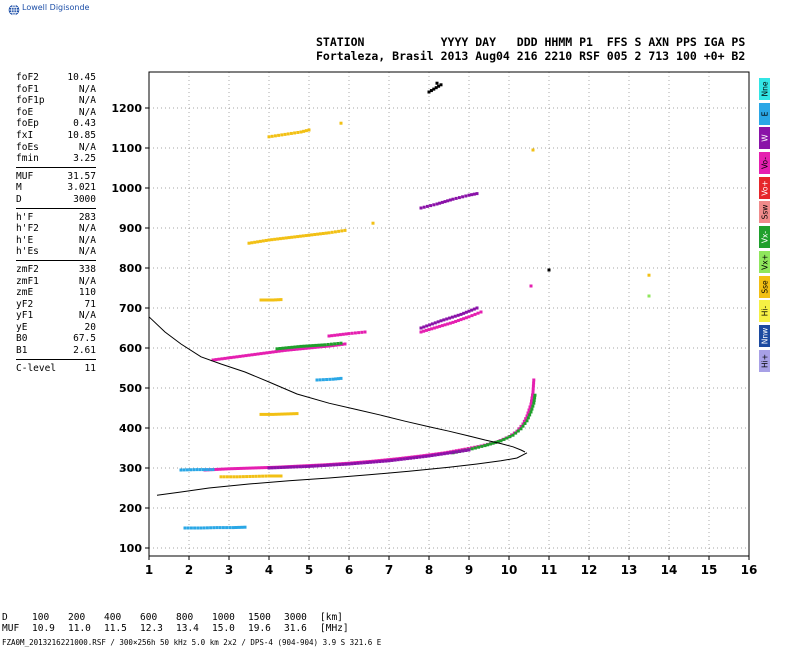 Image resolution: width=800 pixels, height=650 pixels. Describe the element at coordinates (81, 77) in the screenshot. I see `param-value: 10.45` at that location.